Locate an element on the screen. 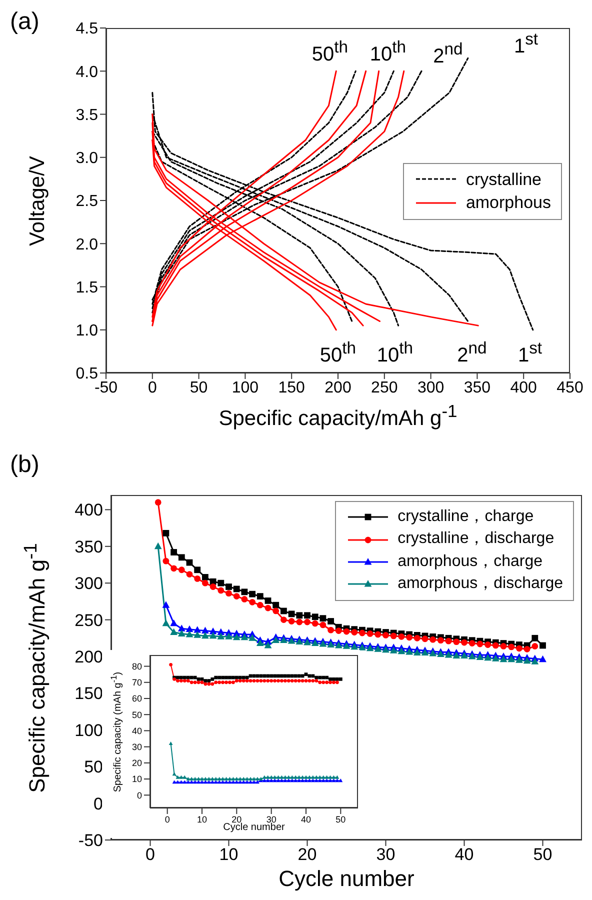 This screenshot has height=900, width=592. y-tick-label: 250 is located at coordinates (88, 620).